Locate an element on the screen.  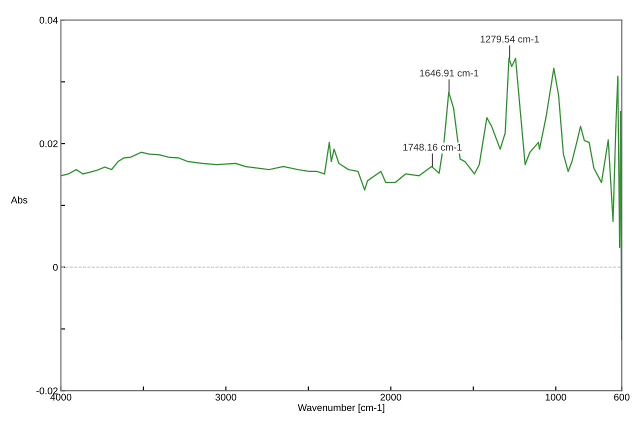
y-tick-label: -0.02 is located at coordinates (47, 390).